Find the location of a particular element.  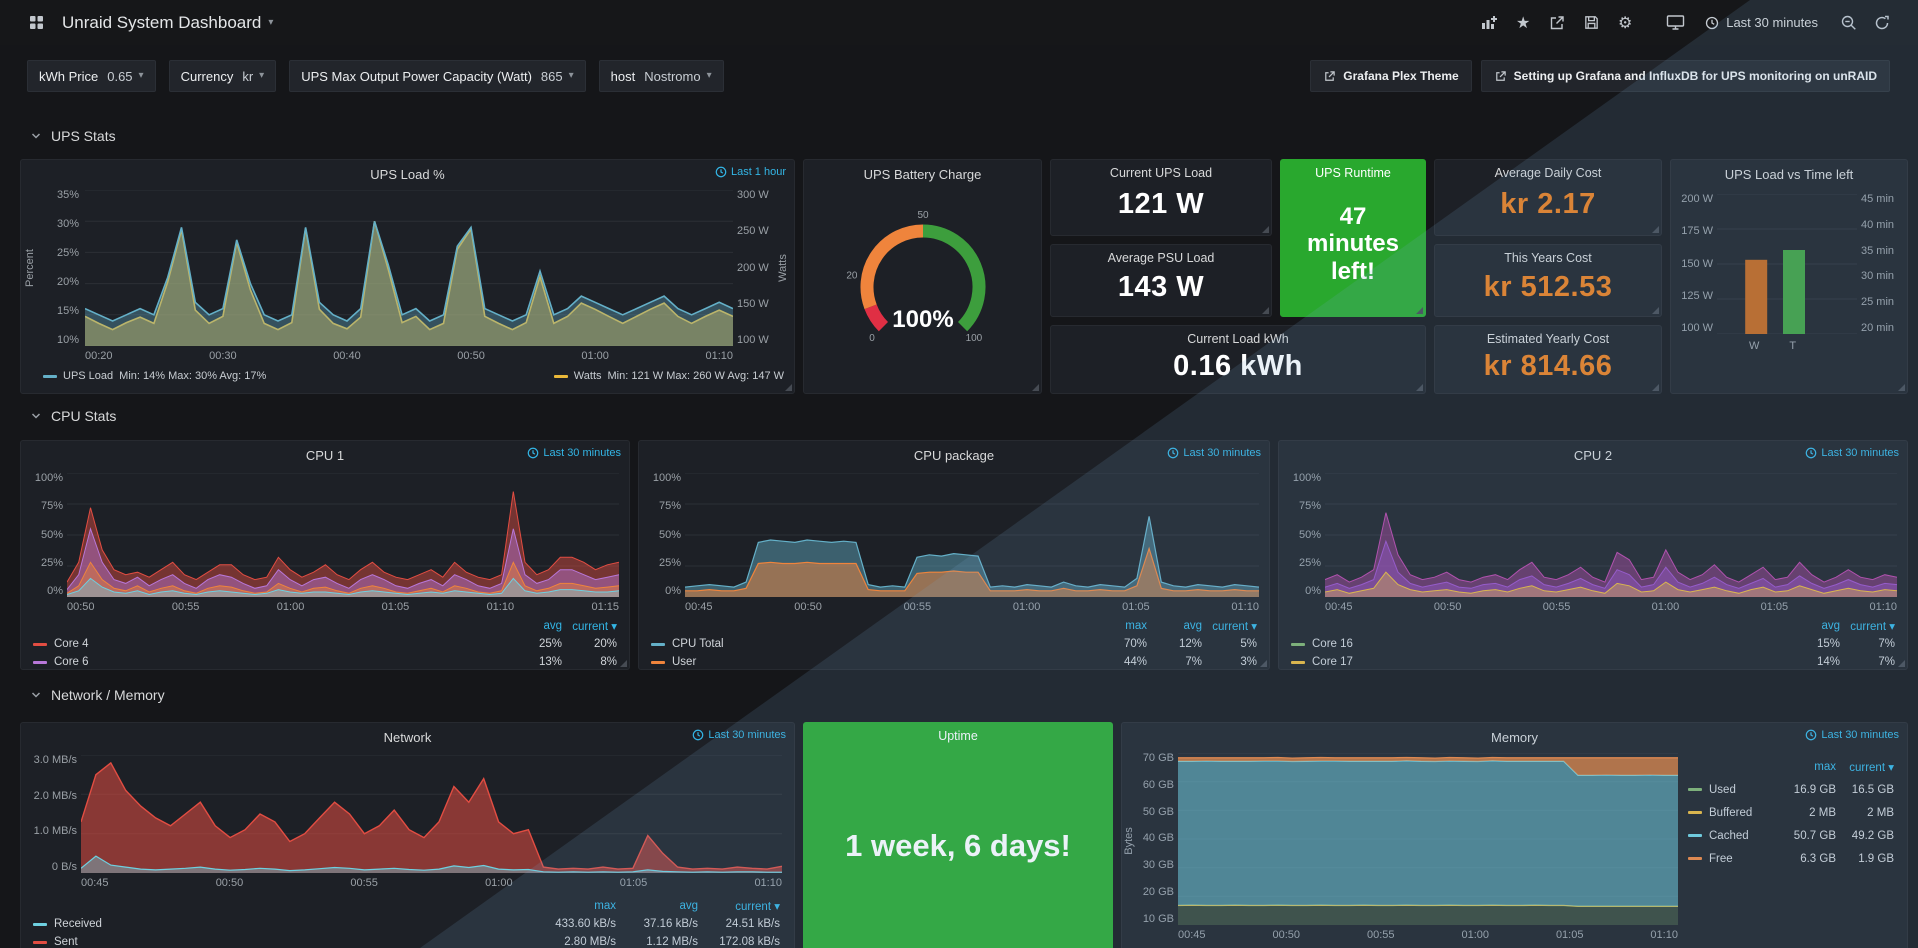

legend-entry: Watts Min: 121 W Max: 260 W Avg: 147 W is located at coordinates (668, 376).